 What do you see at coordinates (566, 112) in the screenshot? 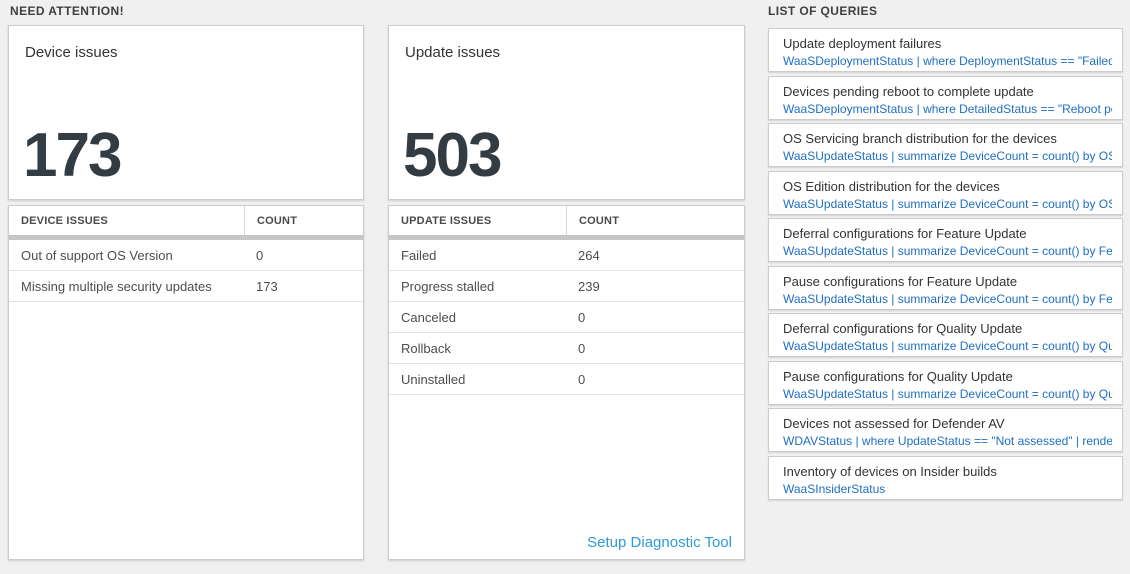
I see `update-issues-card: Update issues 503` at bounding box center [566, 112].